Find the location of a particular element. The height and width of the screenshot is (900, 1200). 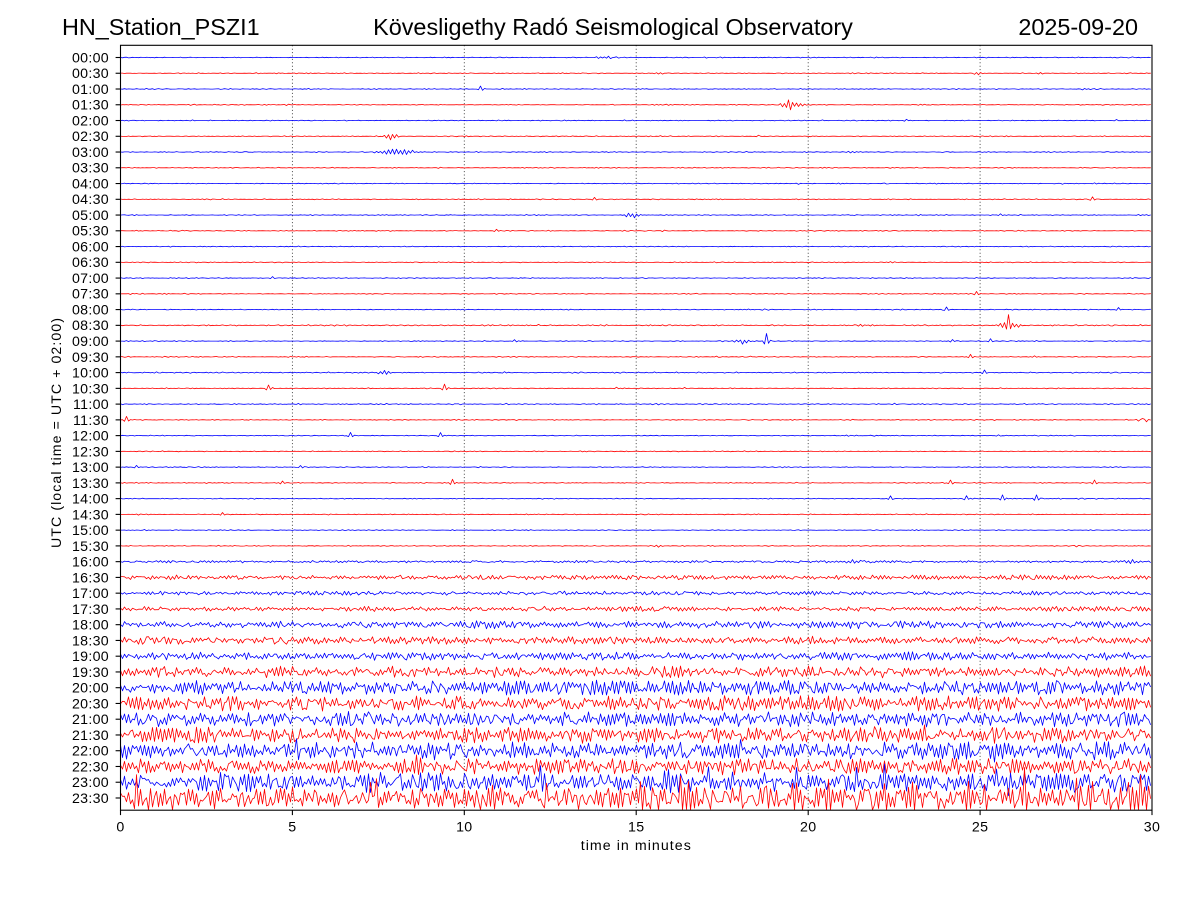

svg-text: 20:00 is located at coordinates (90, 689).